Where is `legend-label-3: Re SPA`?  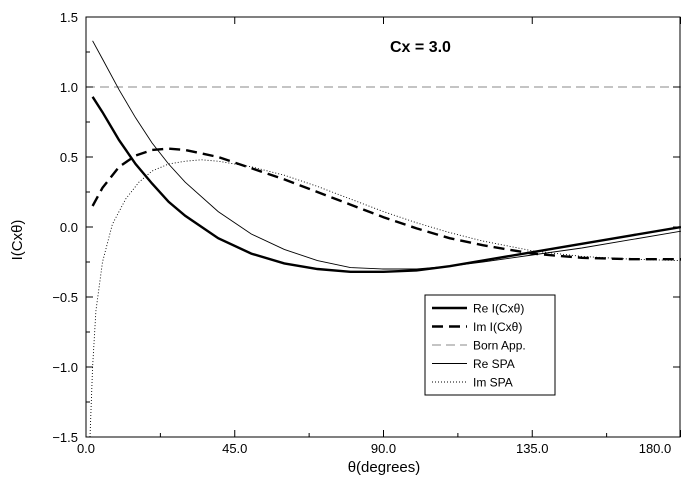
legend-label-3: Re SPA is located at coordinates (494, 364).